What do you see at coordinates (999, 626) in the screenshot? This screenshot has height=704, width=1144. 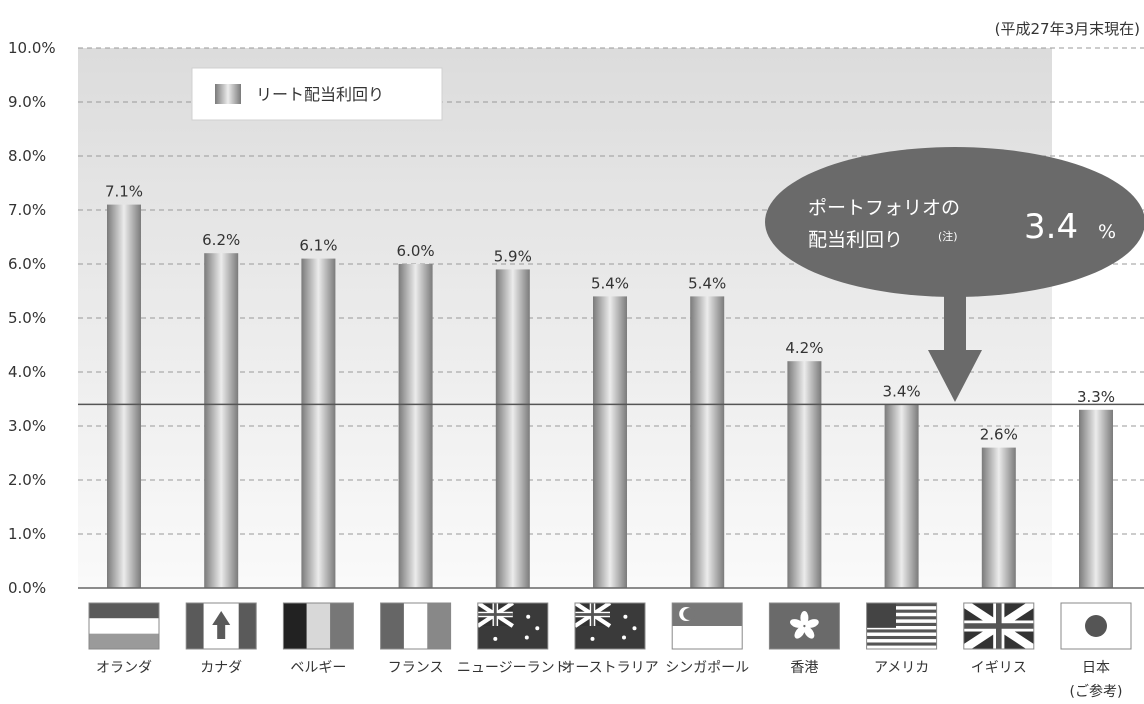 I see `uk-flag` at bounding box center [999, 626].